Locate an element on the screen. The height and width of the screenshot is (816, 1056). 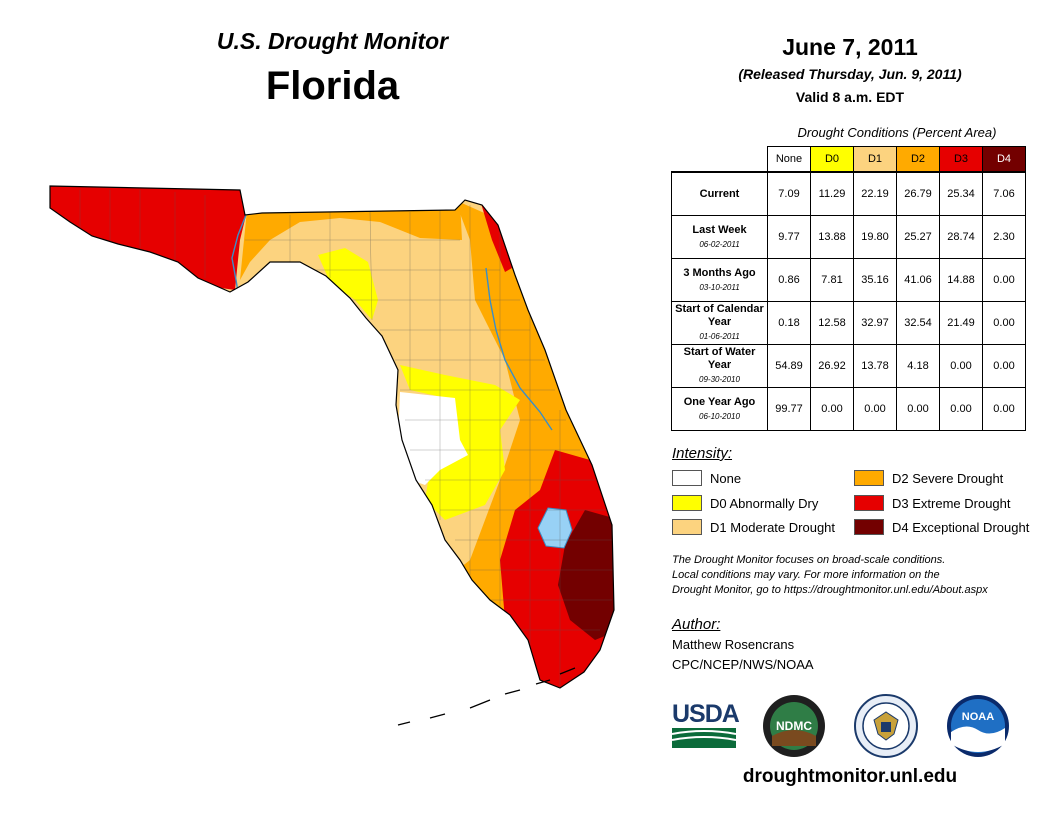
table-cell: 7.09 is located at coordinates (789, 193).